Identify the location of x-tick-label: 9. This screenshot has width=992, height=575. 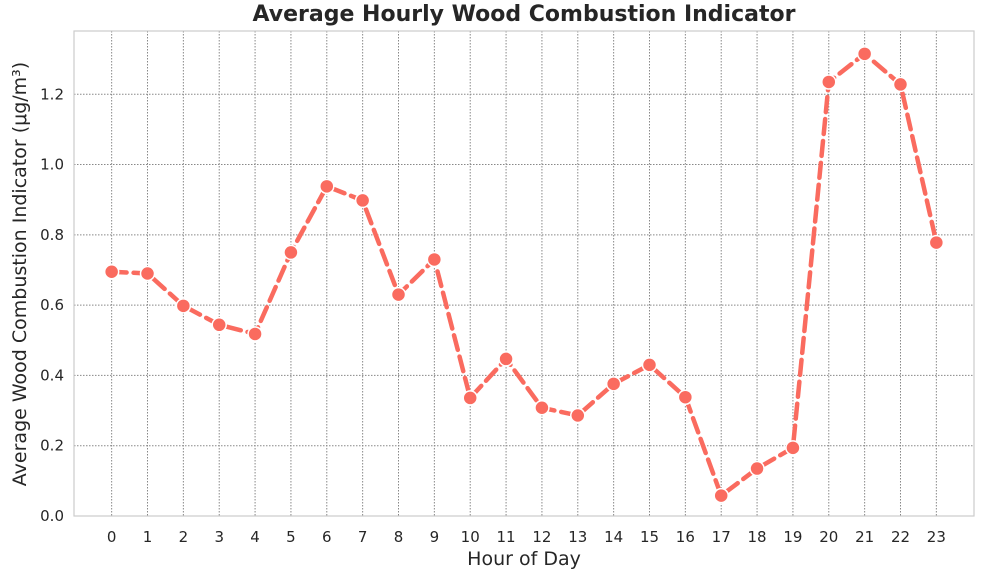
(435, 537).